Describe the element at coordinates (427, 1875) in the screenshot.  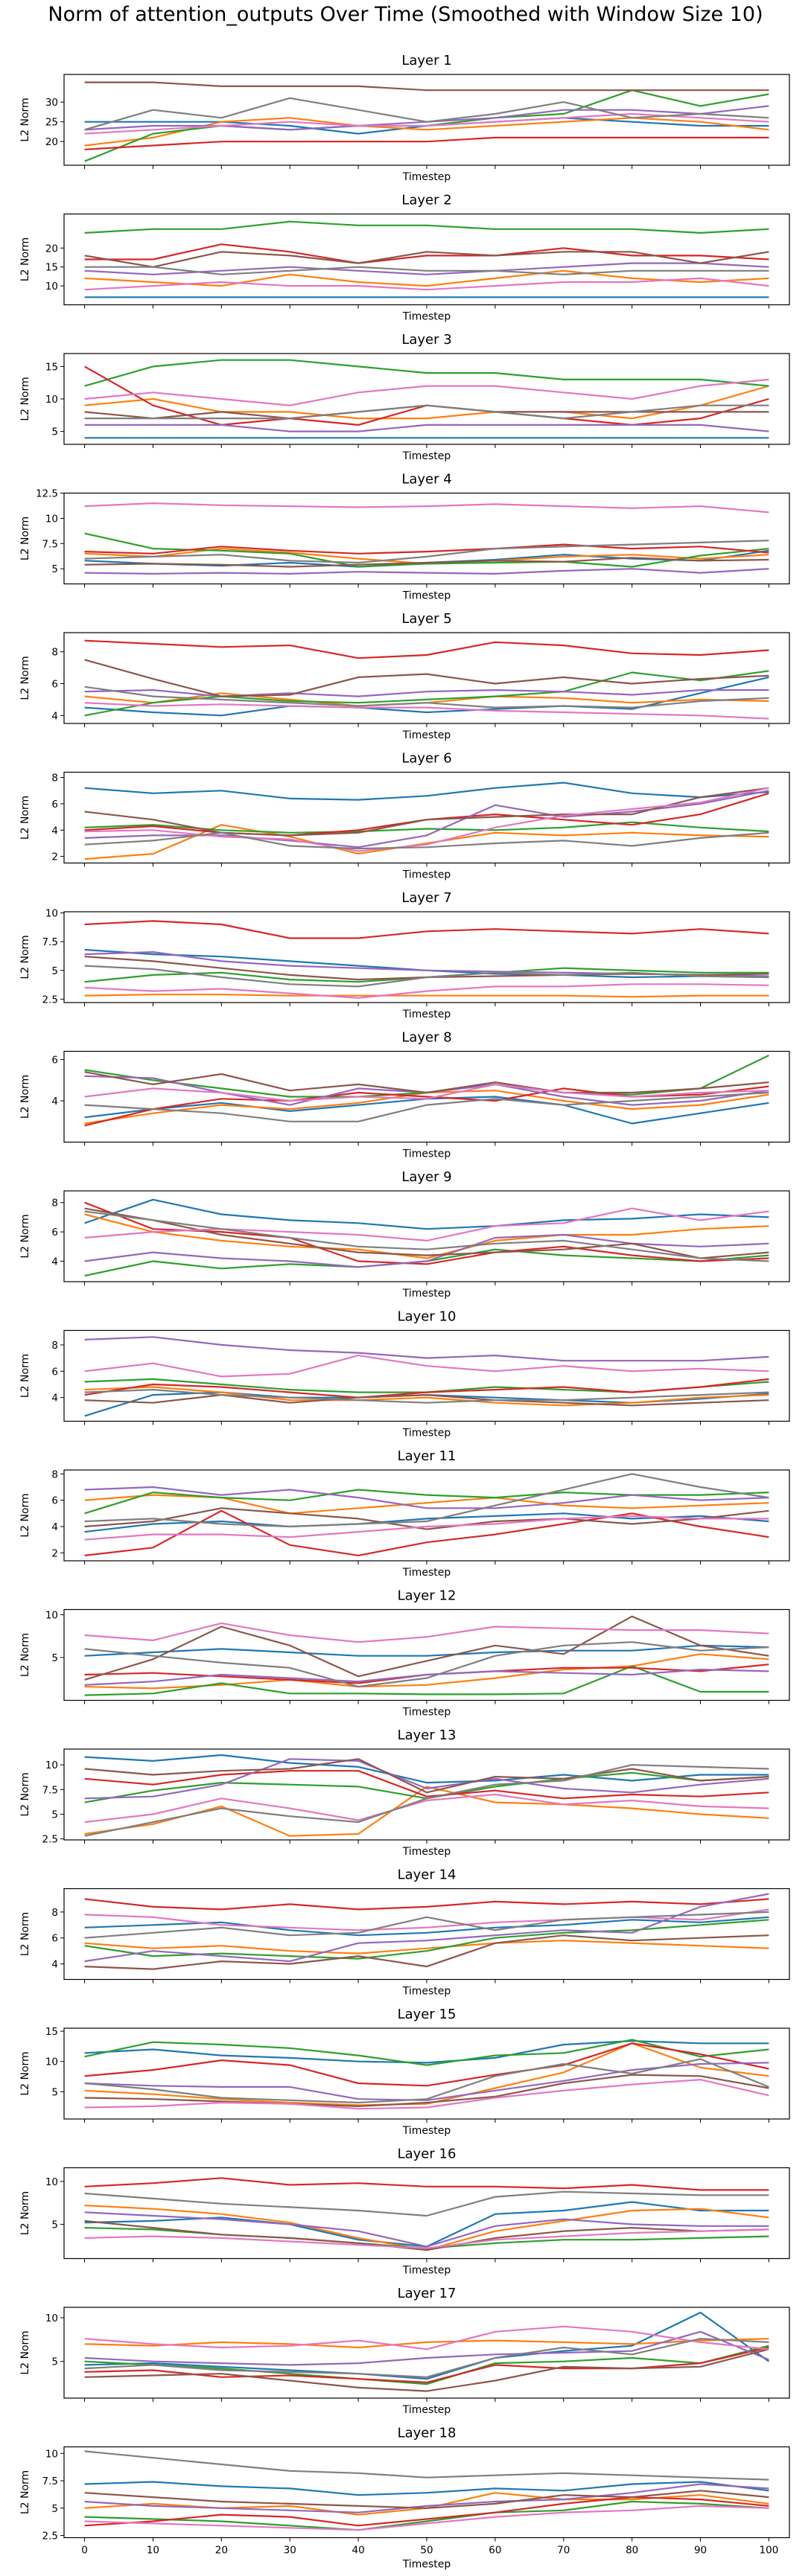
I see `subplot-title: Layer 14` at that location.